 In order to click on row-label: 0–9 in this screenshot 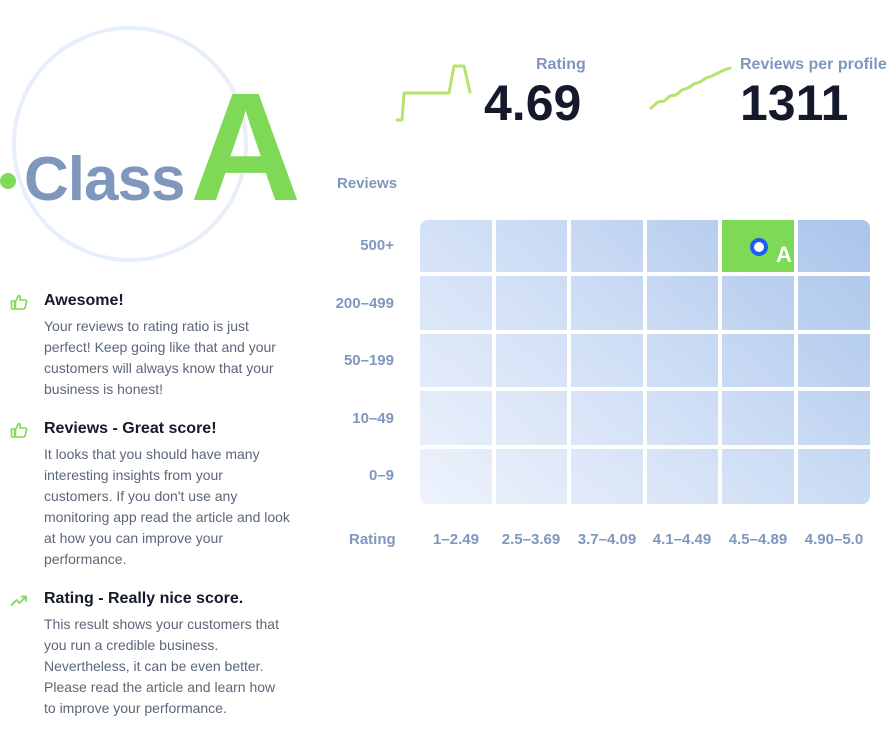, I will do `click(381, 475)`.